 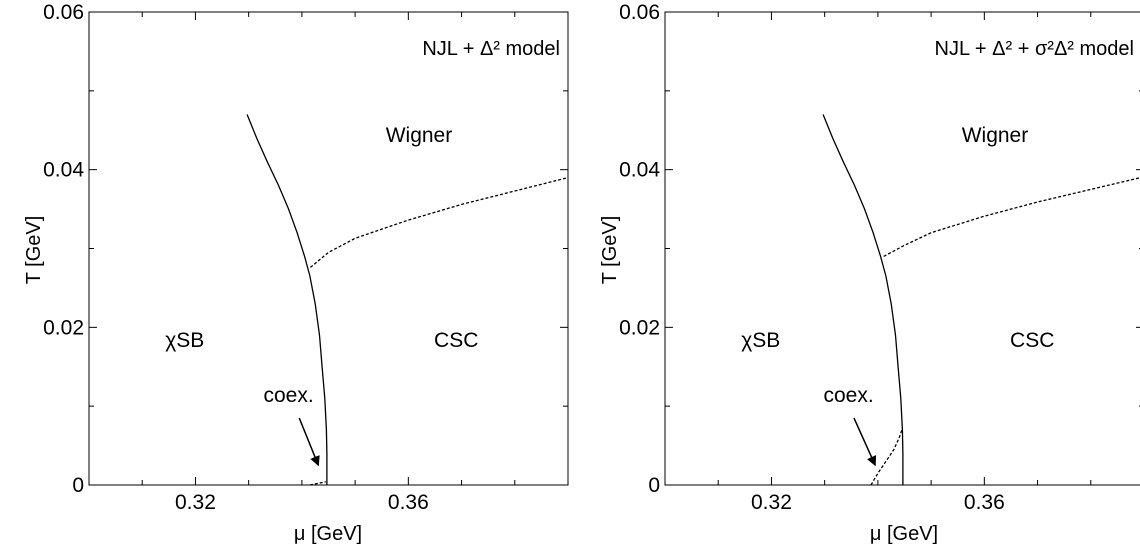 I want to click on model-label: NJL + Δ² model, so click(x=491, y=49).